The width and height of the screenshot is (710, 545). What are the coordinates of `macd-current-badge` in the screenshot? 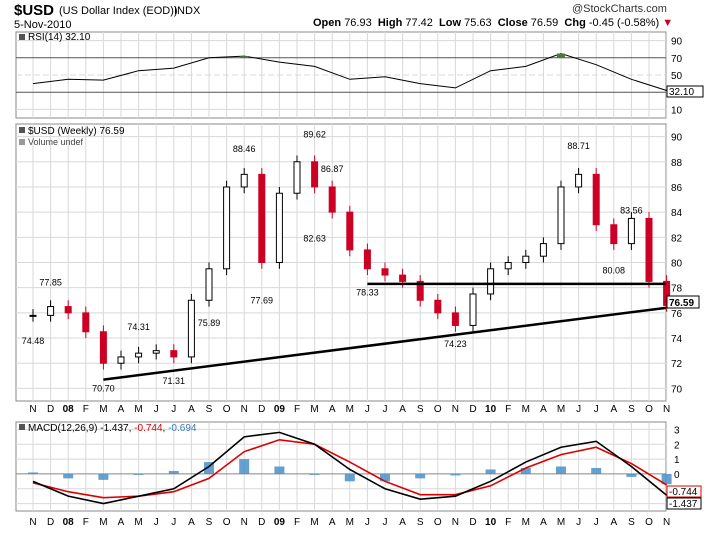 It's located at (684, 503).